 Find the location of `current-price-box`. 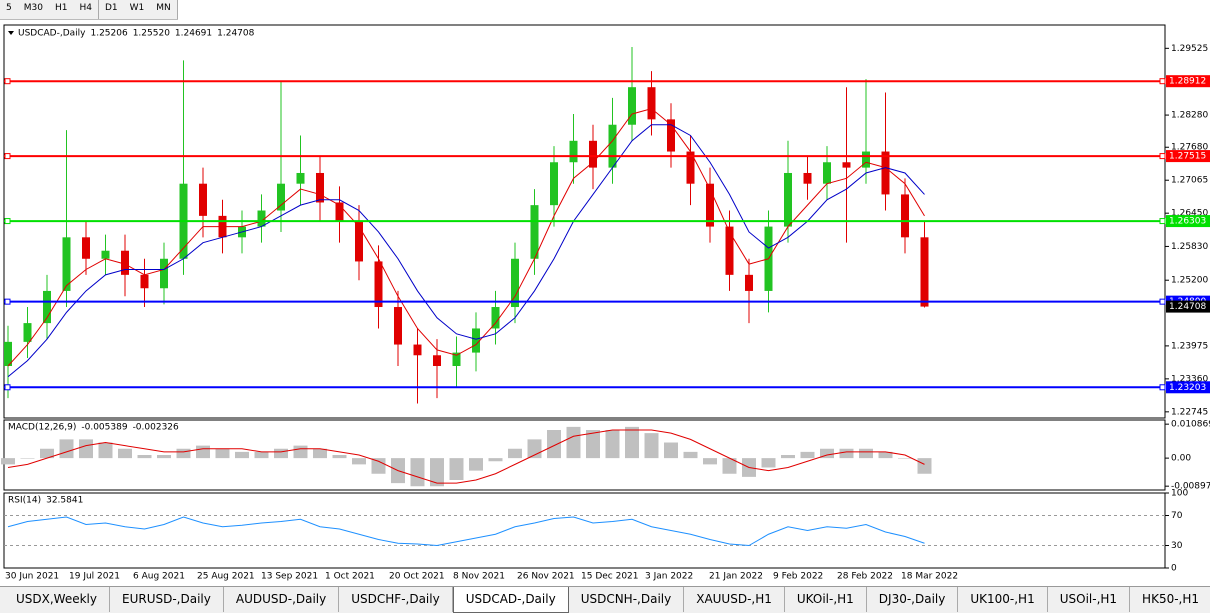

current-price-box is located at coordinates (1188, 306).